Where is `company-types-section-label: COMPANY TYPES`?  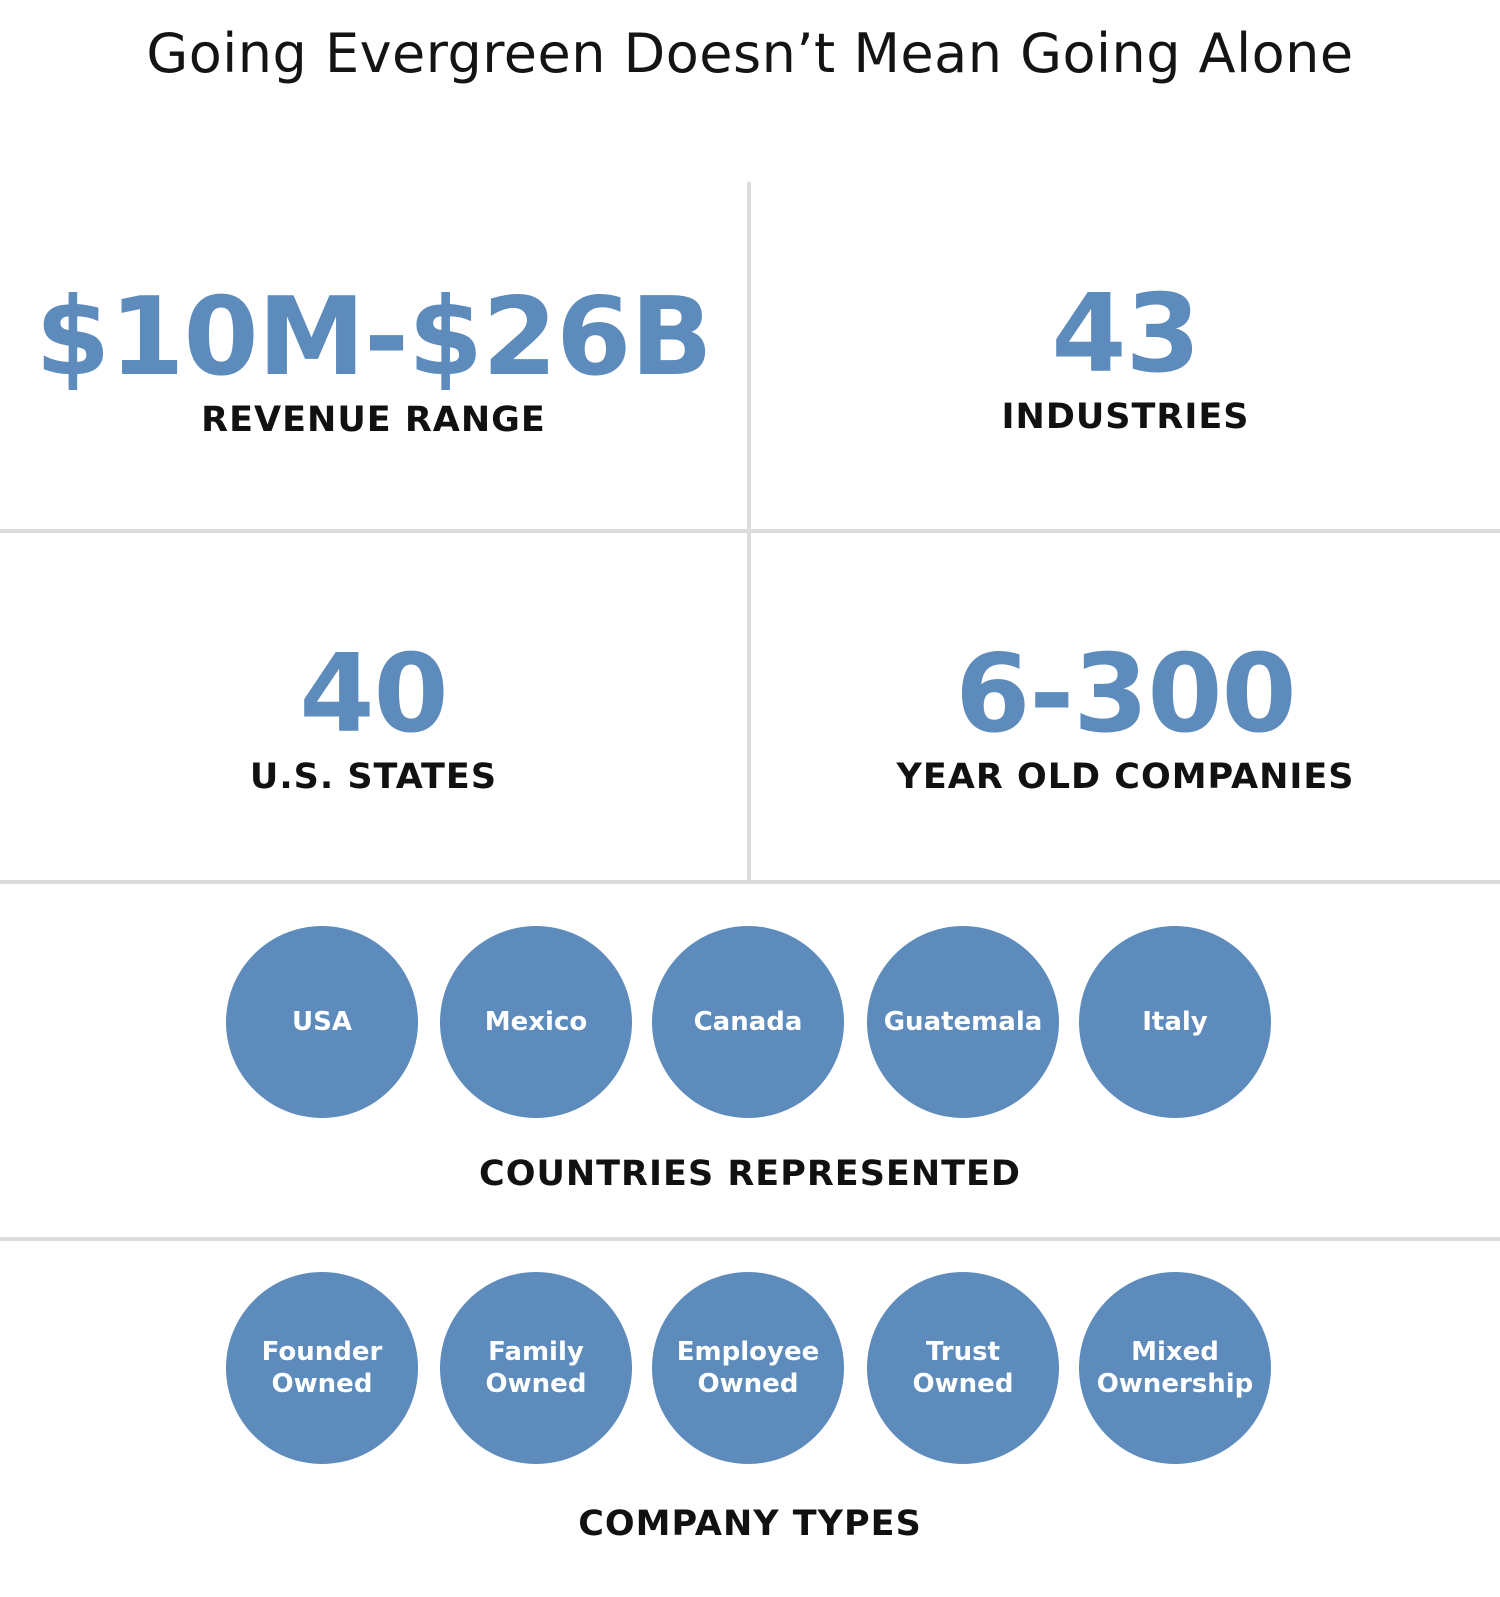 company-types-section-label: COMPANY TYPES is located at coordinates (750, 1524).